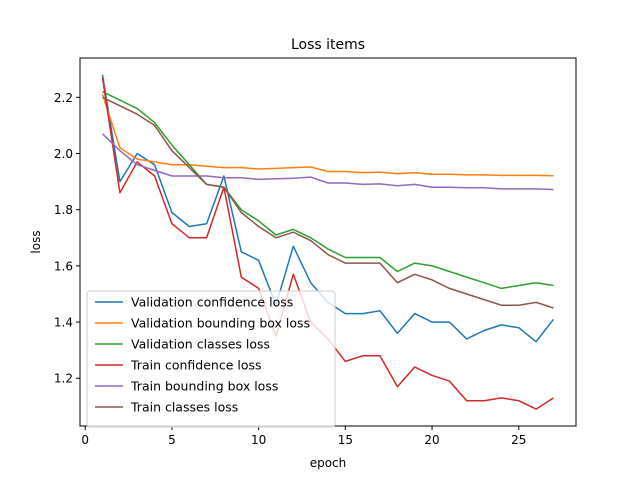 Image resolution: width=640 pixels, height=480 pixels. I want to click on legend-box, so click(211, 359).